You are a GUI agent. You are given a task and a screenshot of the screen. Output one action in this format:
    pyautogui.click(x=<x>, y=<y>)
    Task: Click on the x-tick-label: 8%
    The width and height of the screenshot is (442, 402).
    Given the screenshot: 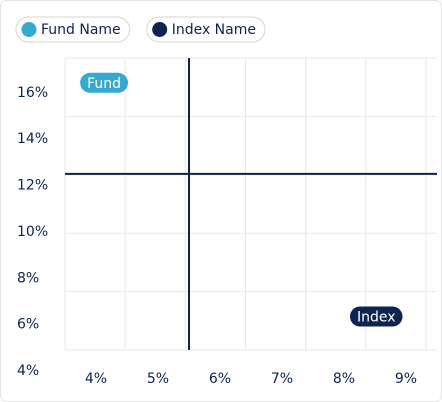 What is the action you would take?
    pyautogui.click(x=344, y=379)
    